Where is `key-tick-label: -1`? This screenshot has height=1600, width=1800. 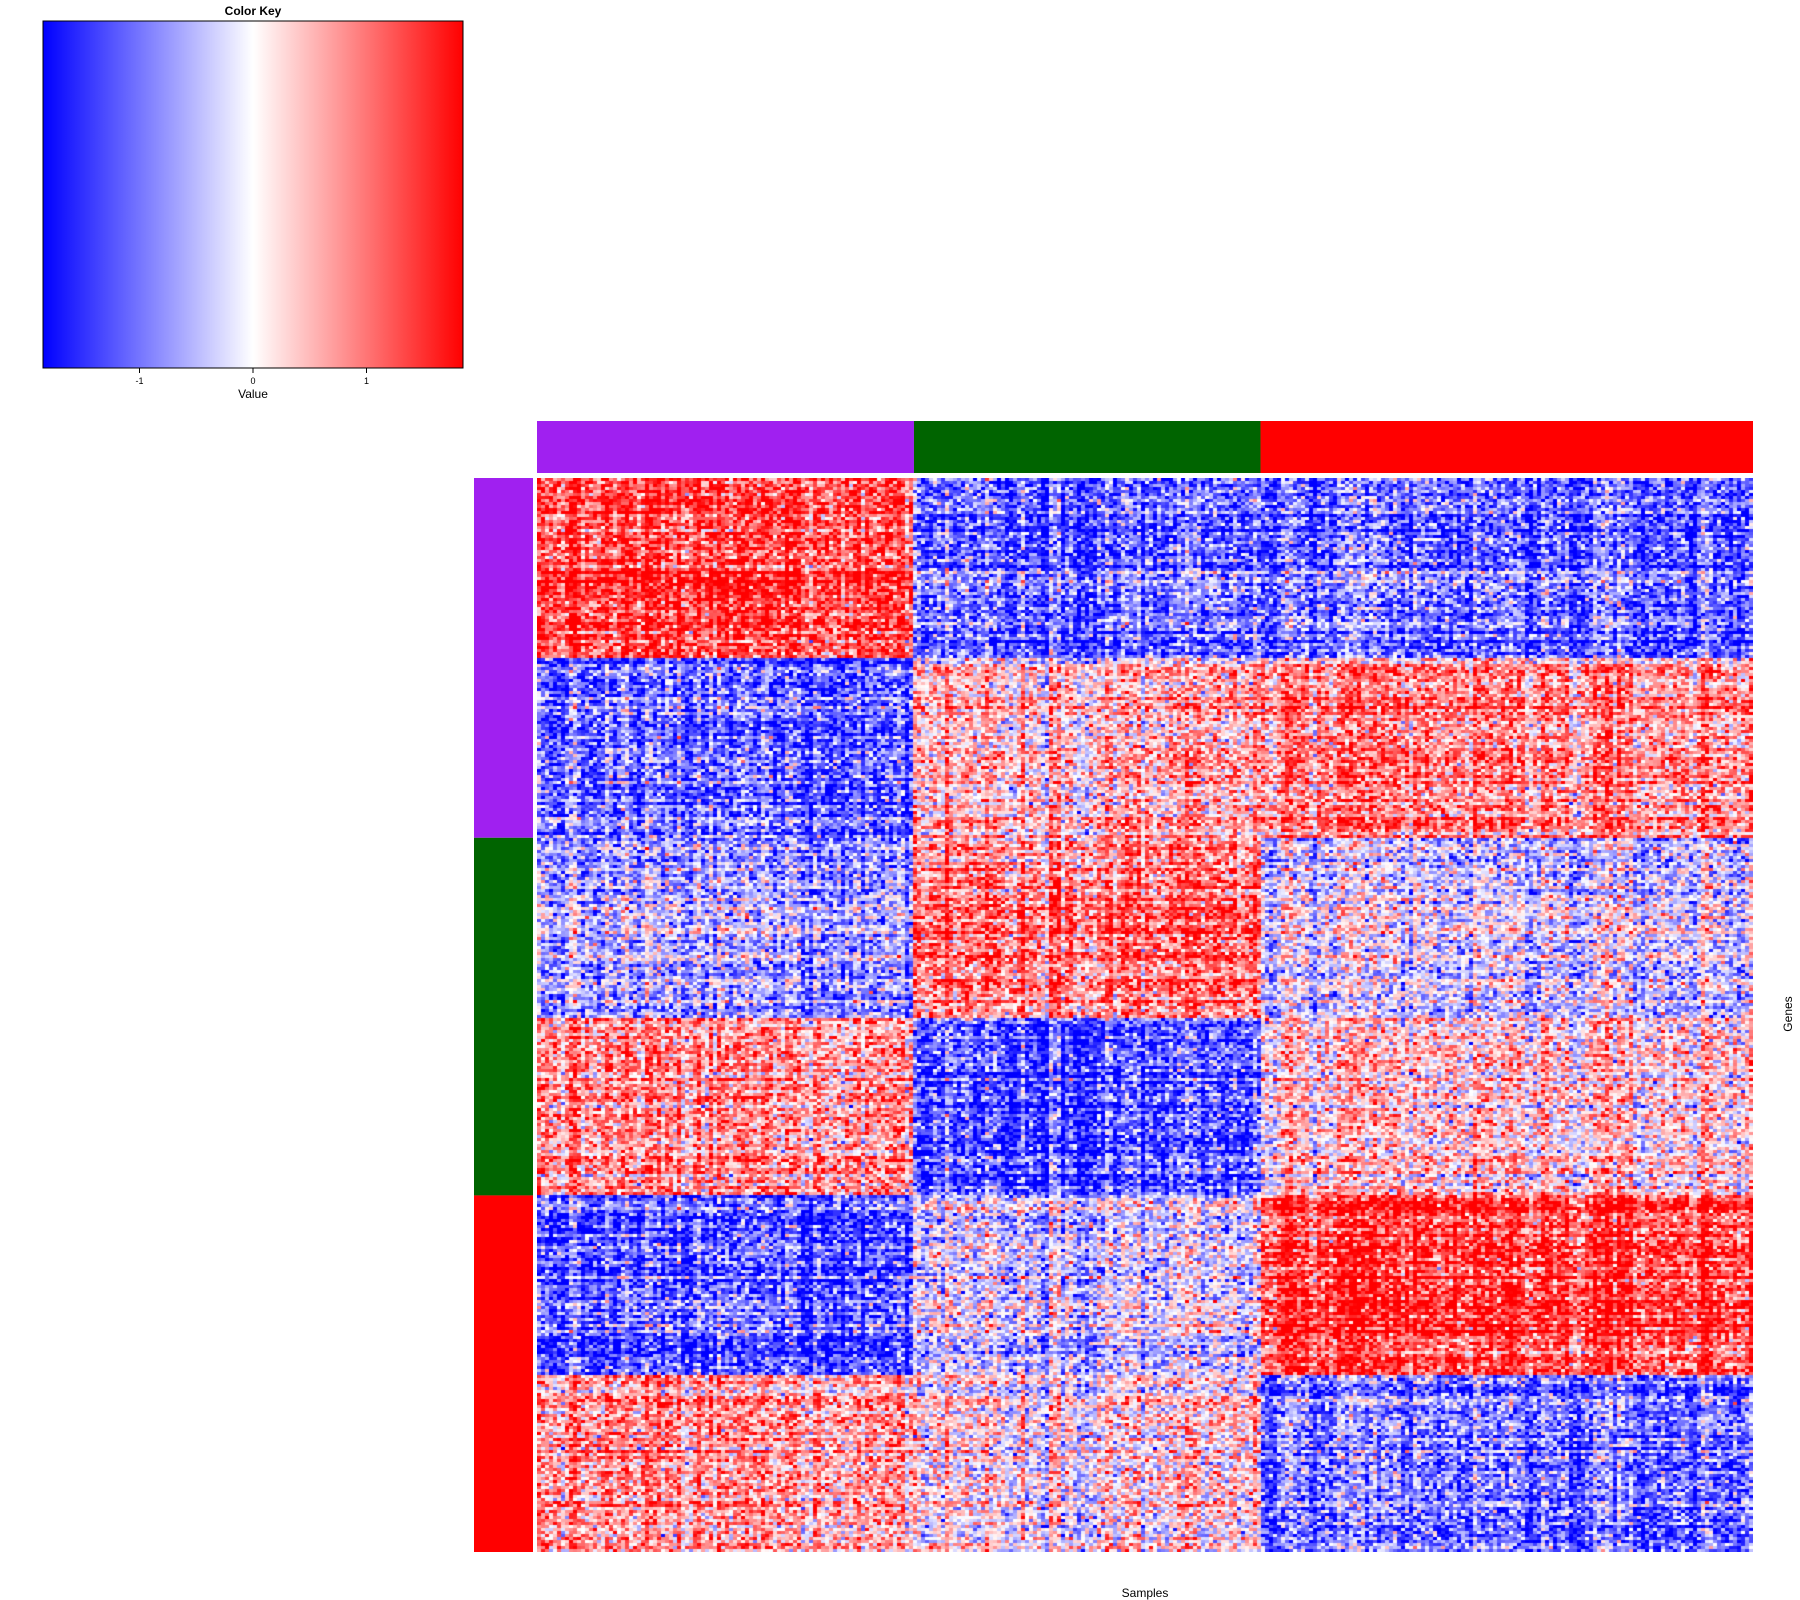 key-tick-label: -1 is located at coordinates (139, 381).